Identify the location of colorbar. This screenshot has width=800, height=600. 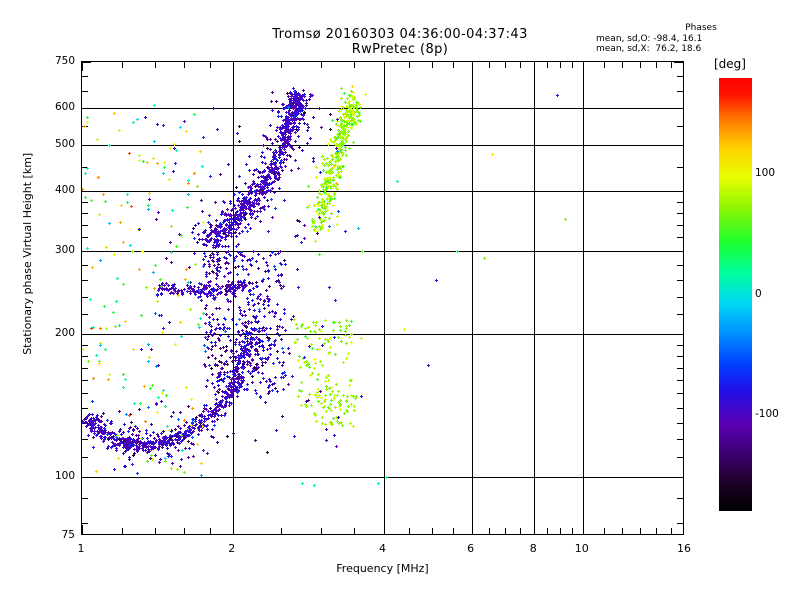
(735, 294).